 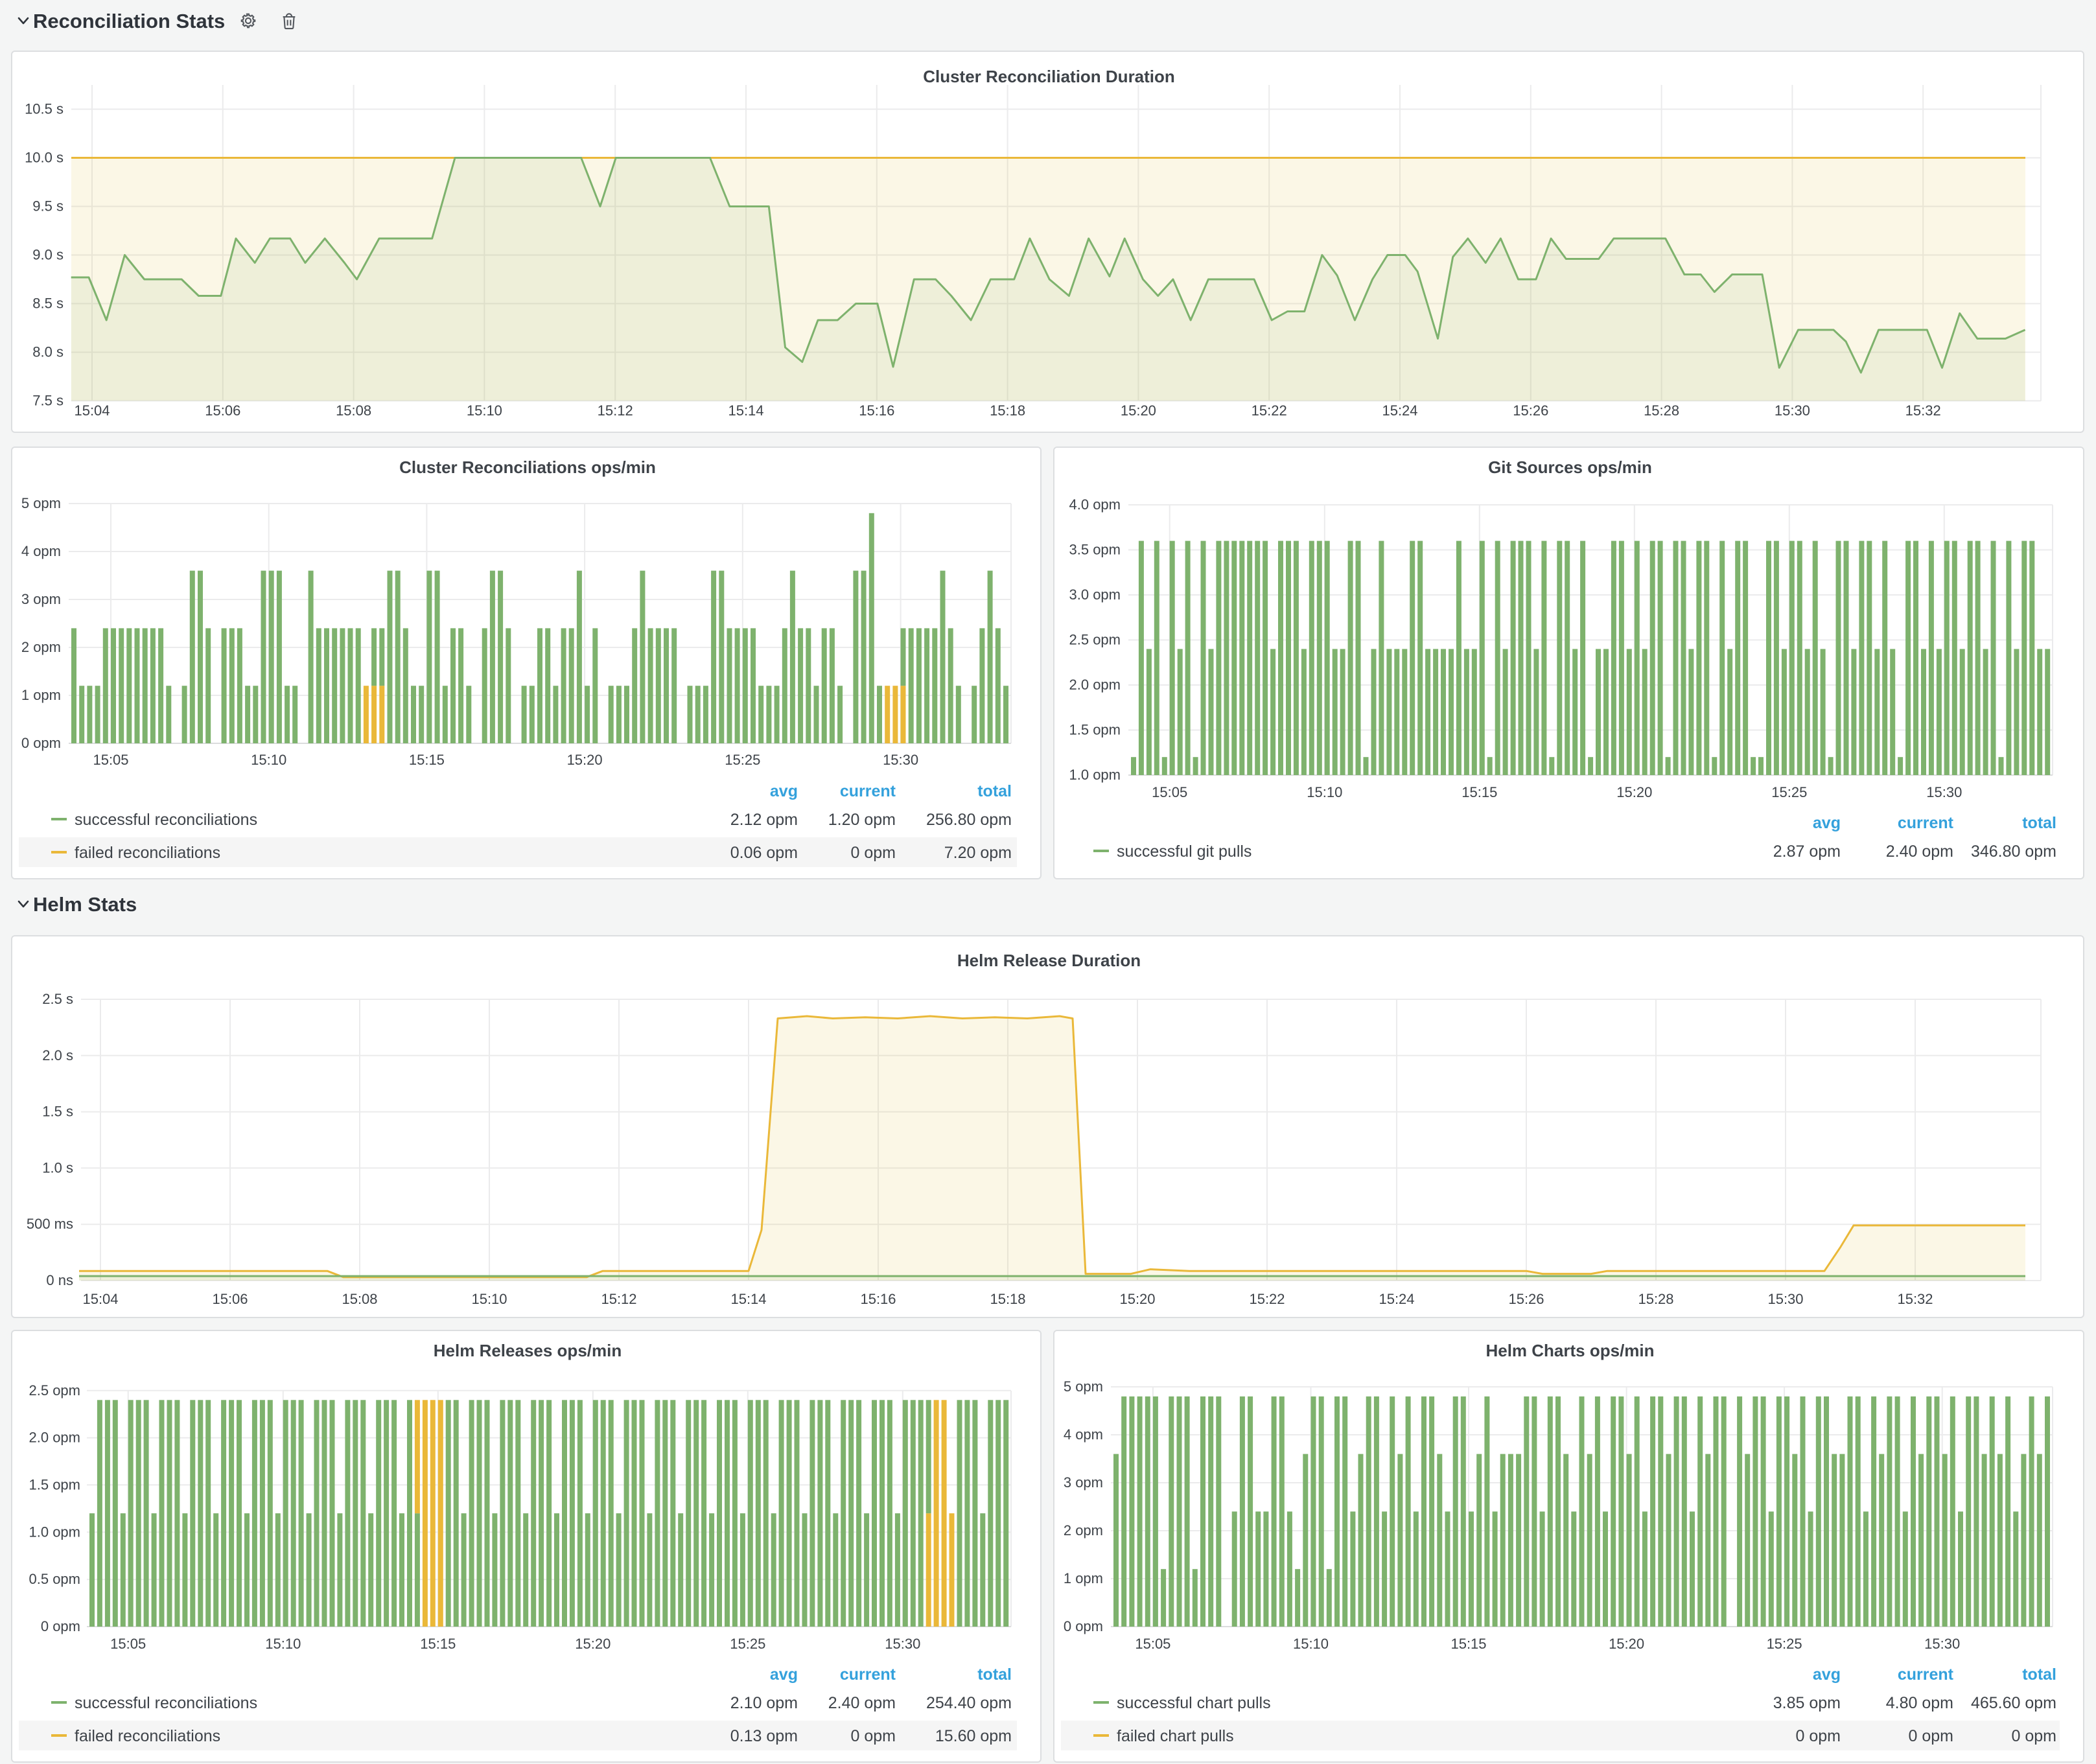 I want to click on svg-text: 500 ms, so click(x=50, y=1224).